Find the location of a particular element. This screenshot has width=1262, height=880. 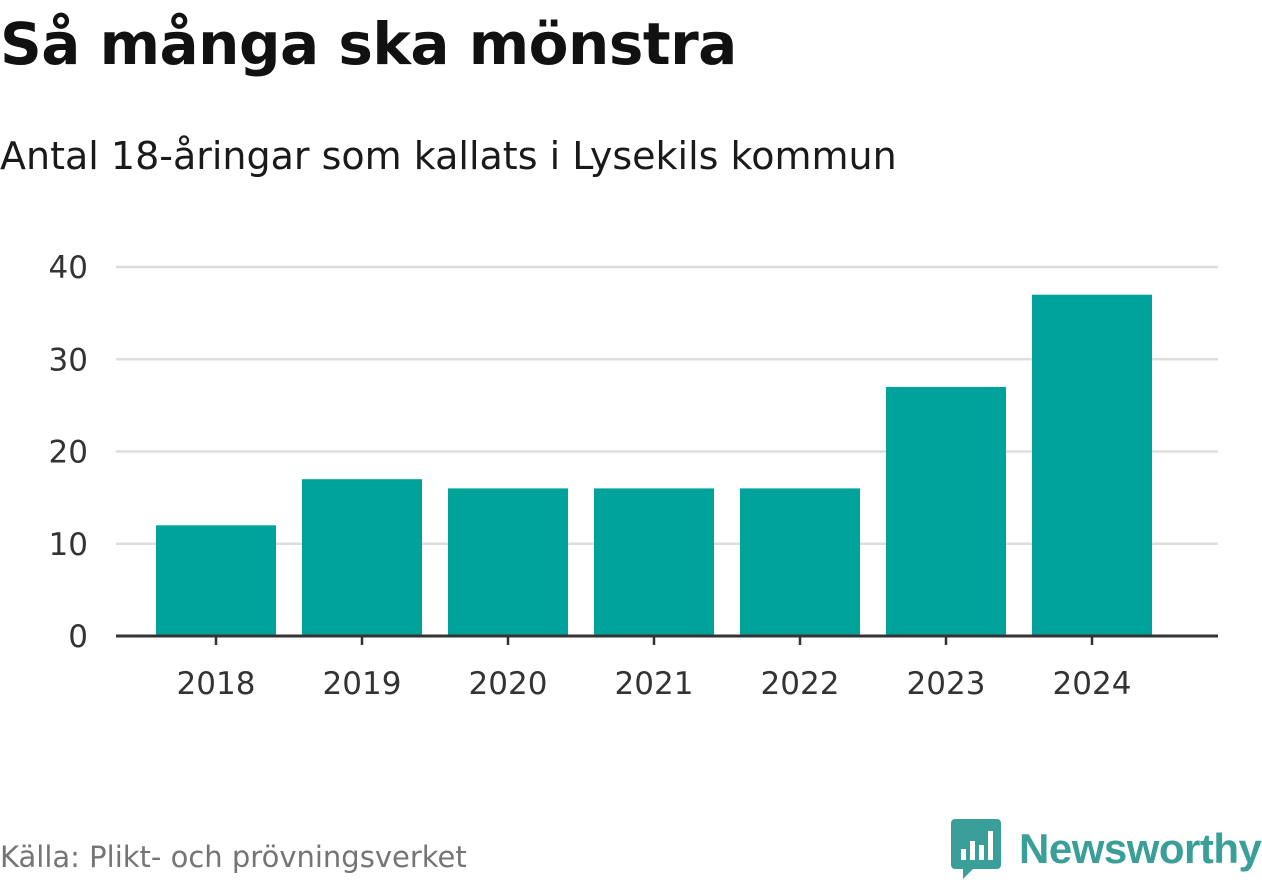

y-tick-label-20: 20 is located at coordinates (68, 453).